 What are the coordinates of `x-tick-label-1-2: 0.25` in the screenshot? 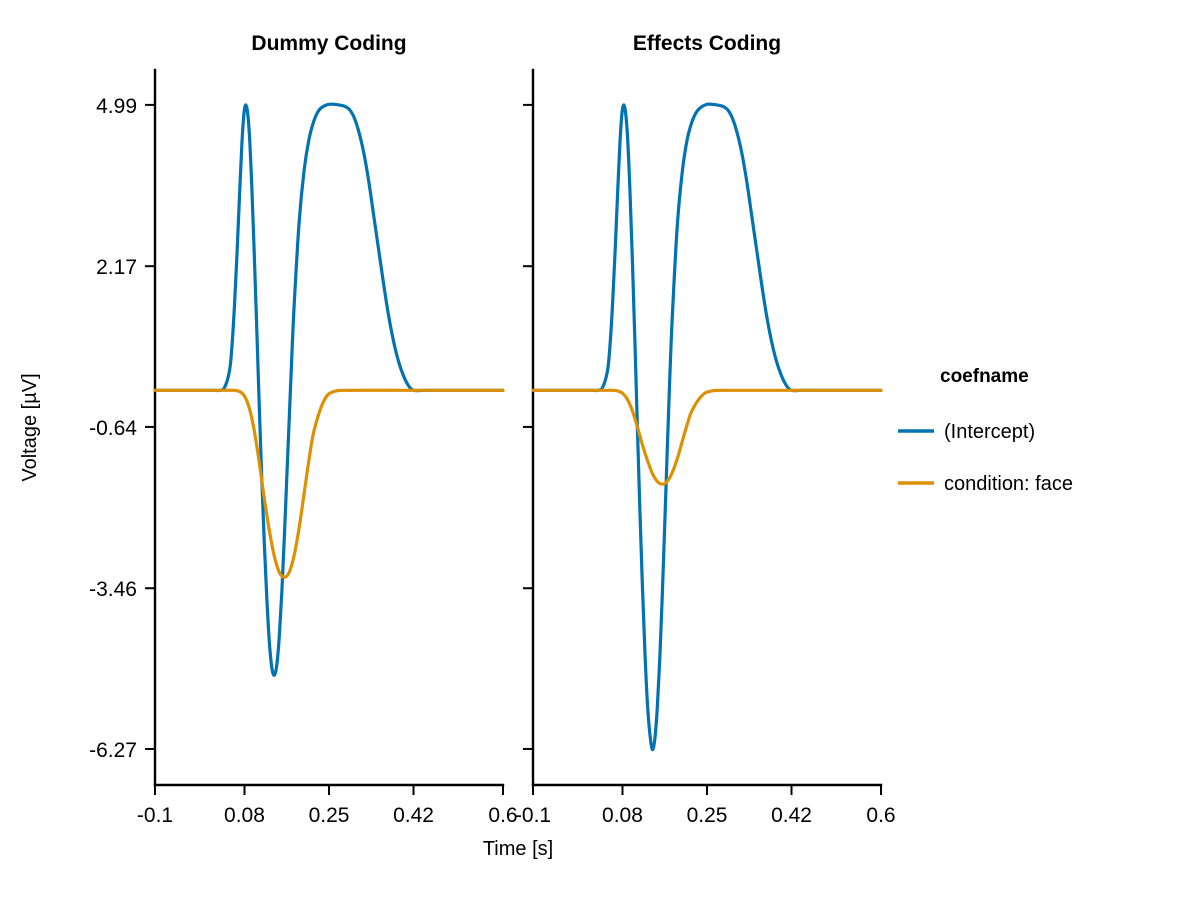 It's located at (329, 815).